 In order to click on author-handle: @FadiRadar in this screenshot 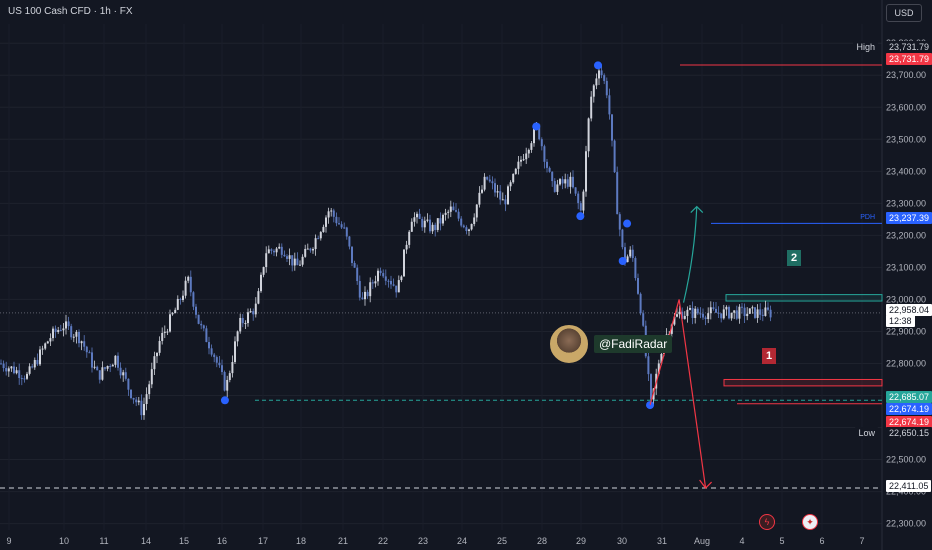, I will do `click(633, 344)`.